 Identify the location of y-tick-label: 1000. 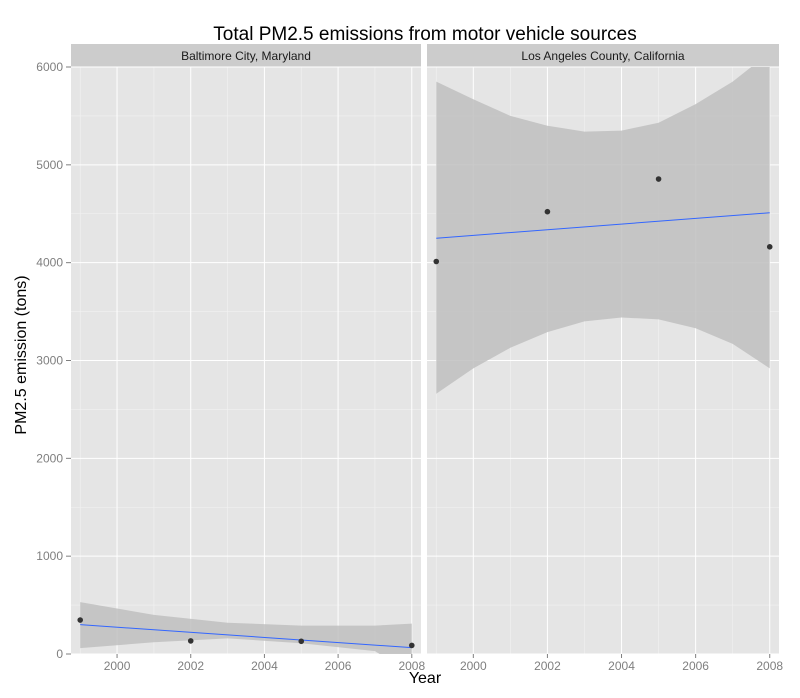
(49, 556).